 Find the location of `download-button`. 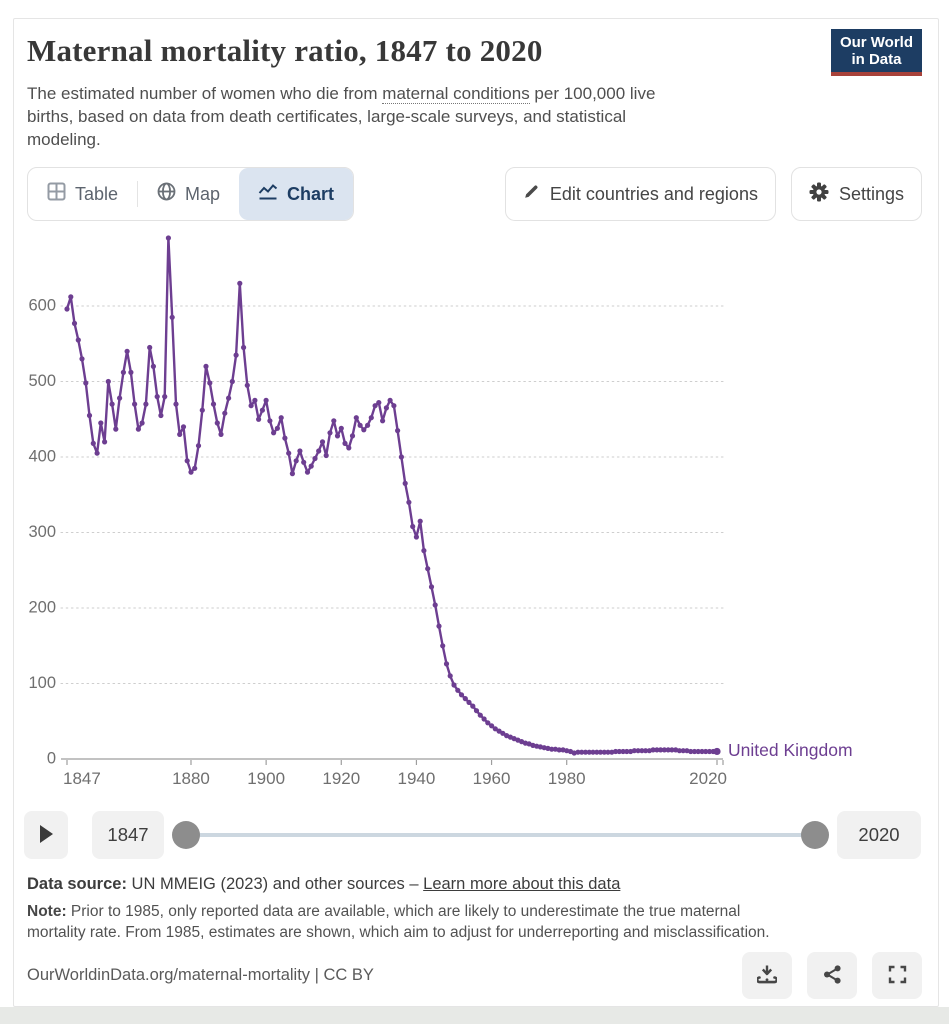

download-button is located at coordinates (767, 975).